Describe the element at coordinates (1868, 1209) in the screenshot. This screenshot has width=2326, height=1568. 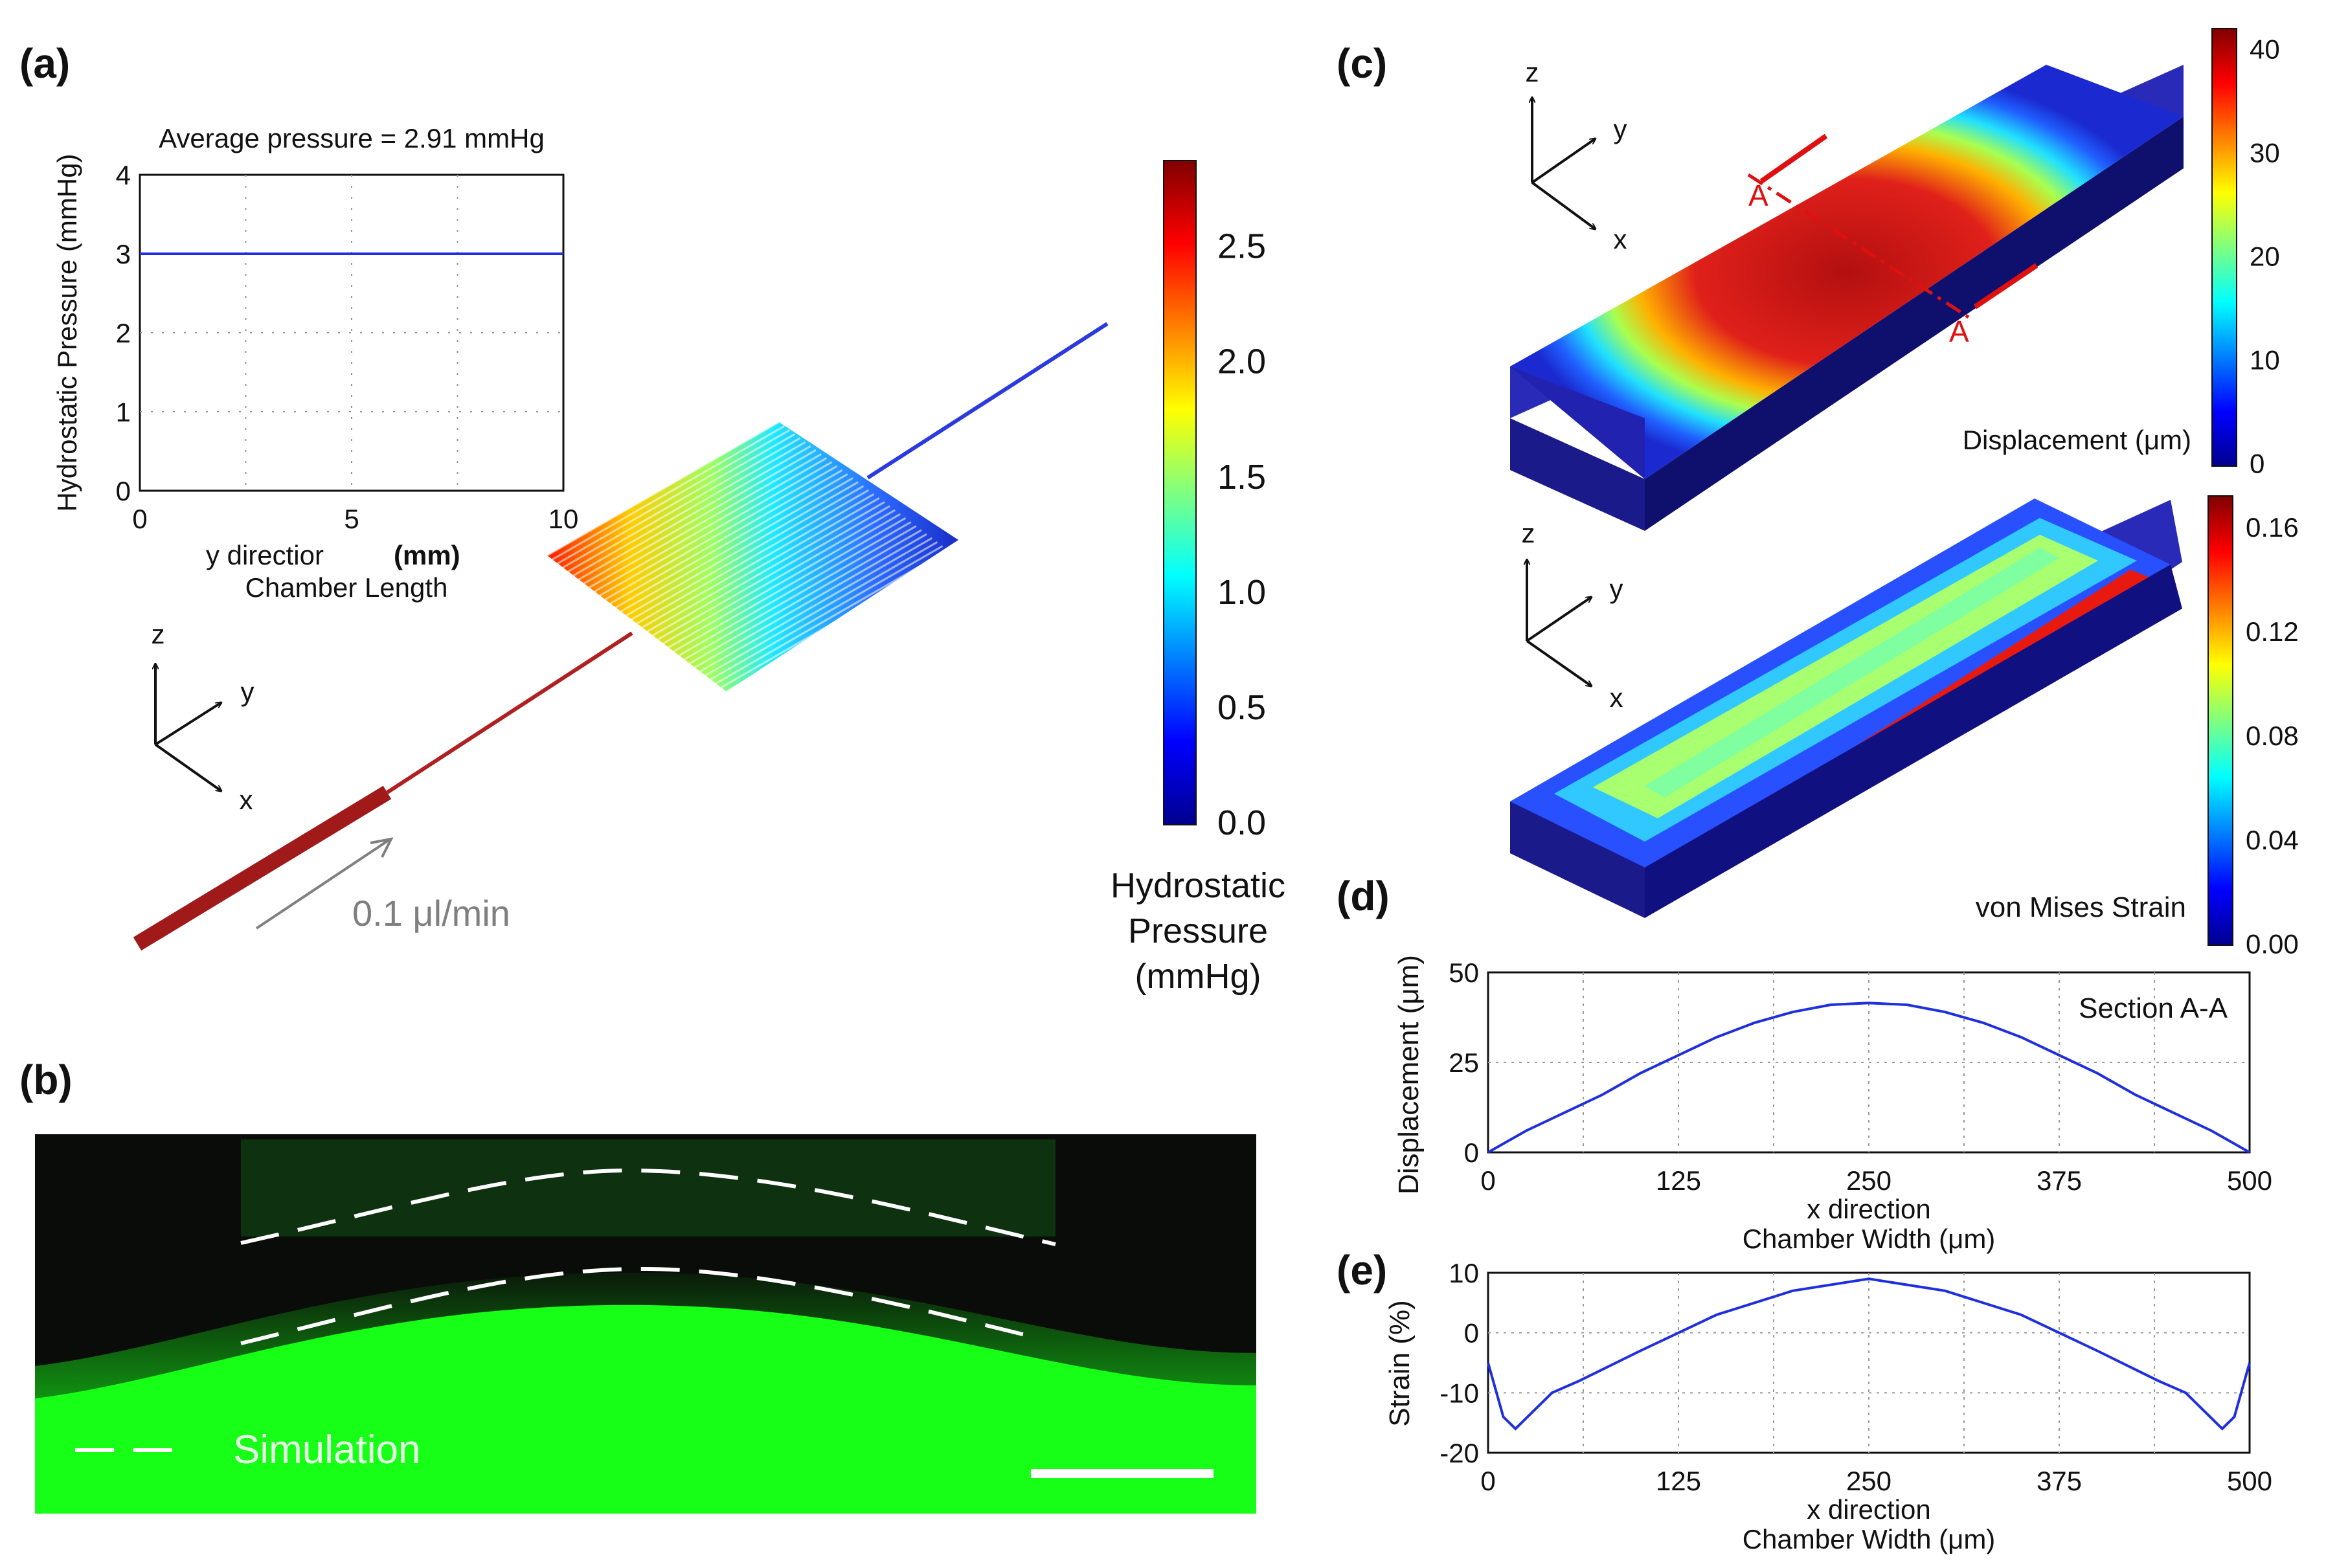
I see `displacement-x-label: x direction` at that location.